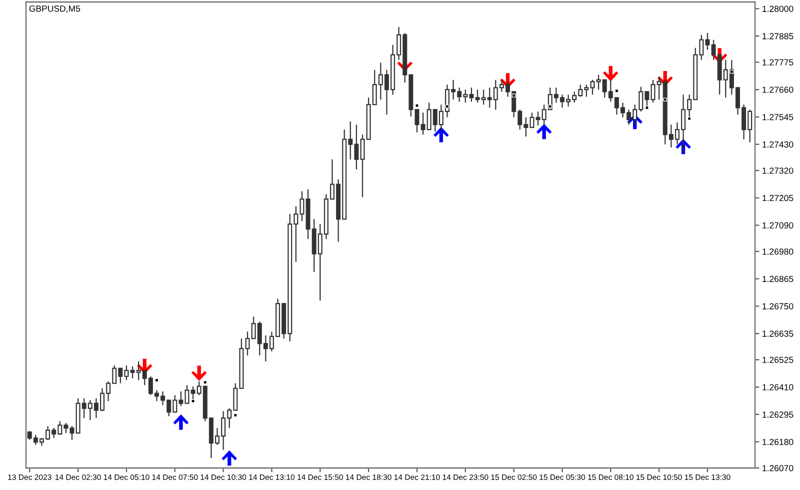 Image resolution: width=800 pixels, height=490 pixels. Describe the element at coordinates (778, 62) in the screenshot. I see `y-tick-label: 1.27775` at that location.